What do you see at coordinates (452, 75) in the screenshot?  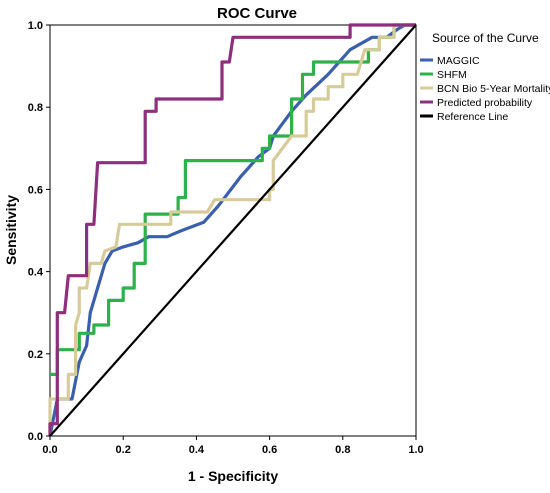 I see `legend-label: SHFM` at bounding box center [452, 75].